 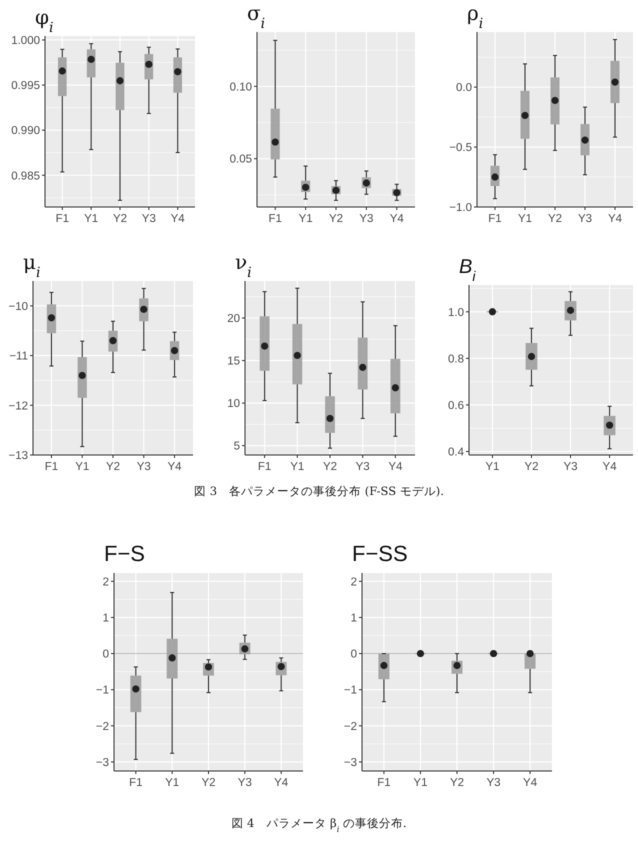 I want to click on y-tick-label: −11, so click(x=18, y=356).